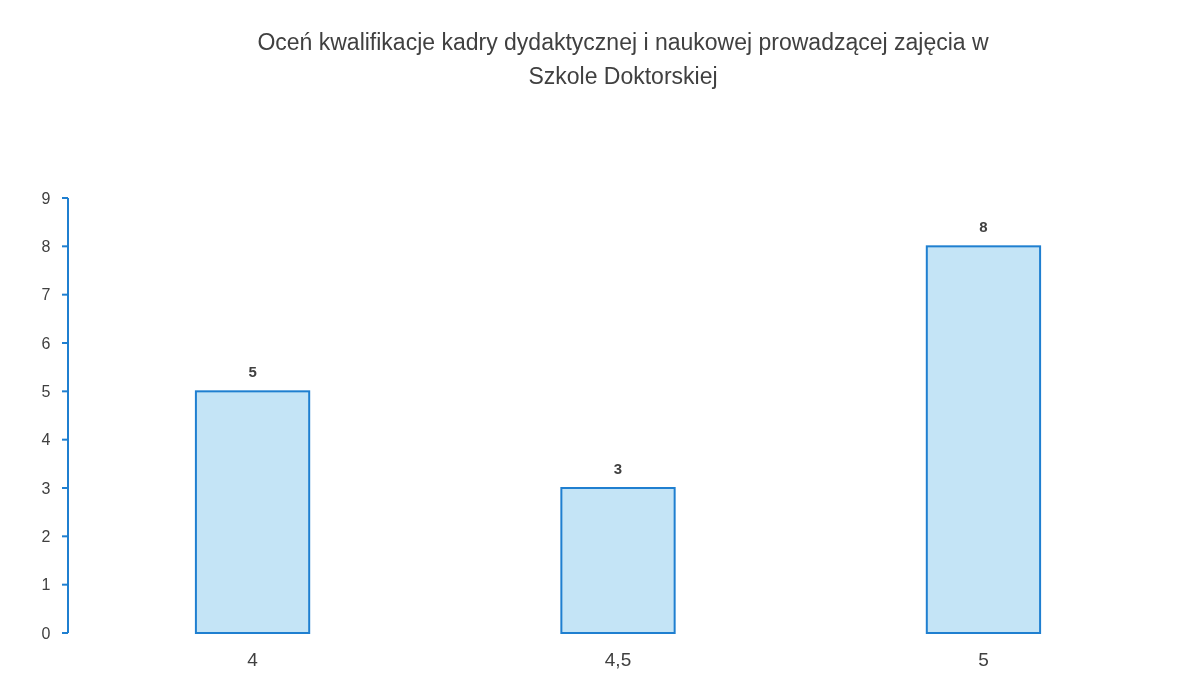 Image resolution: width=1196 pixels, height=688 pixels. I want to click on x-tick-label: 4,5, so click(618, 659).